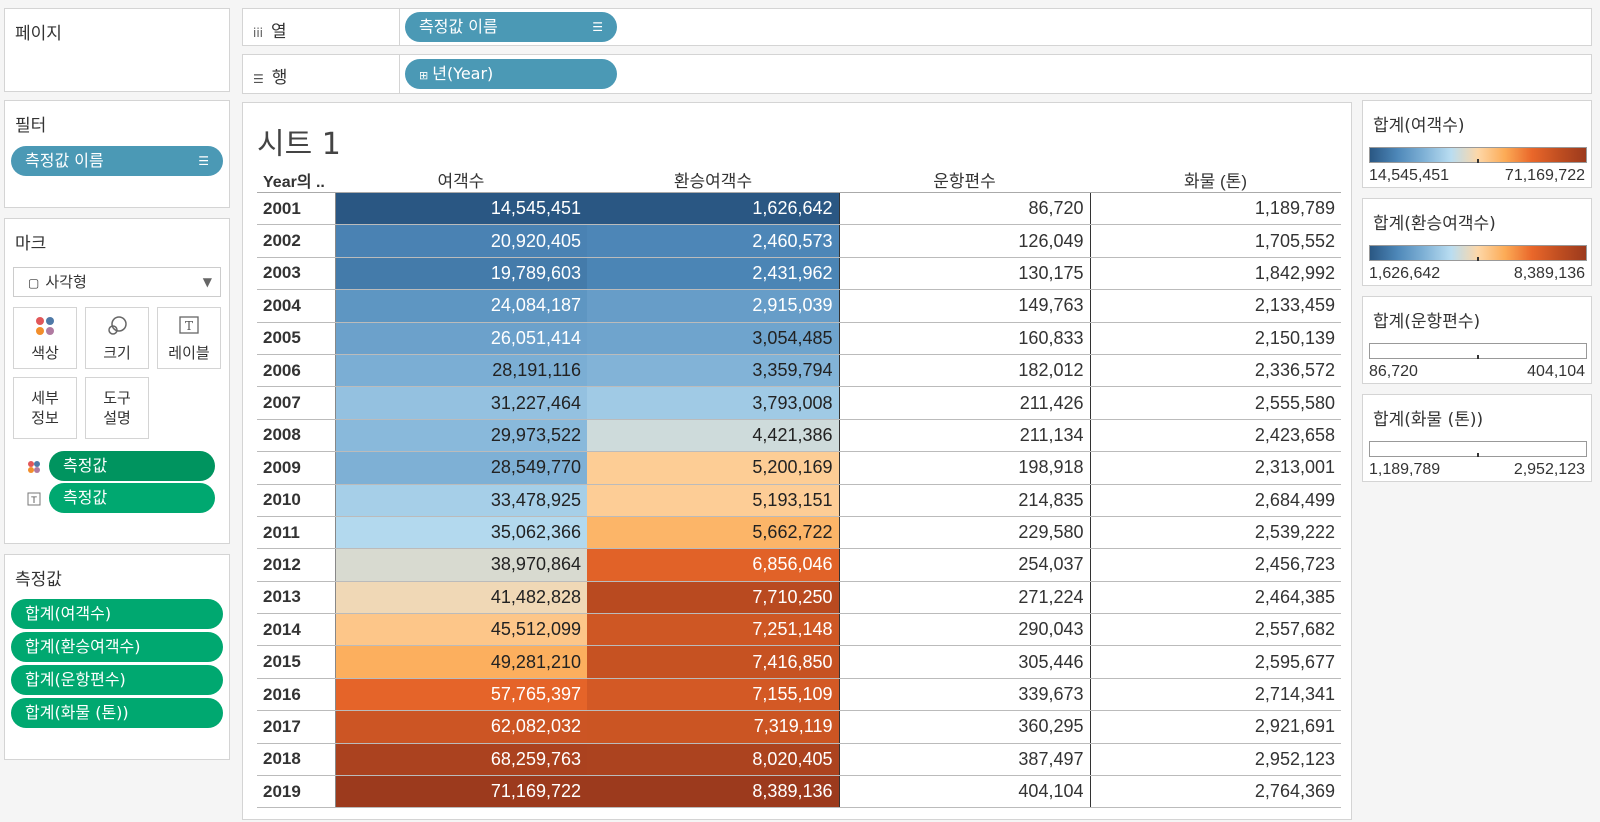  I want to click on detail-card: 세부 정보, so click(45, 408).